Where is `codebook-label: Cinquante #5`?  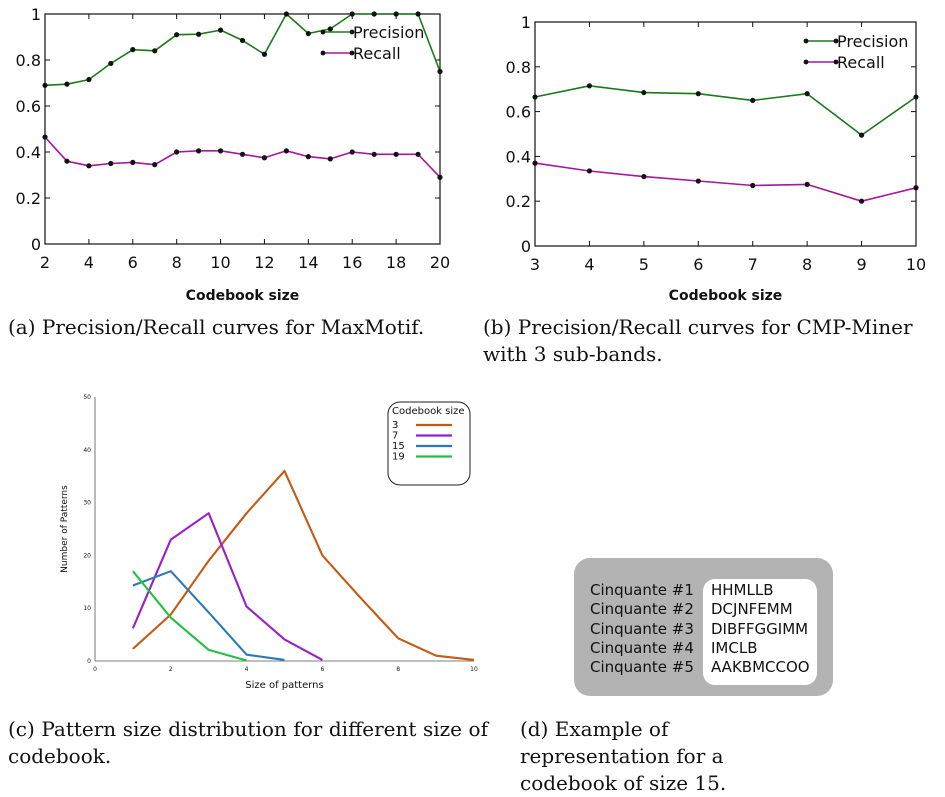
codebook-label: Cinquante #5 is located at coordinates (642, 667).